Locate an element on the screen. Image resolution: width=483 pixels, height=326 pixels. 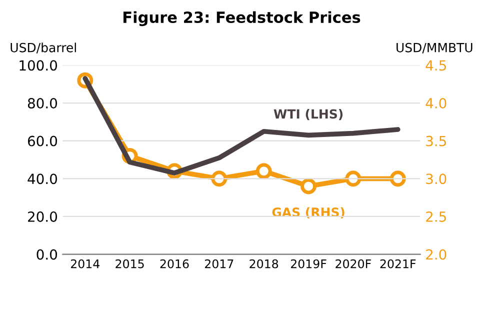
series-label: WTI (LHS) is located at coordinates (308, 114).